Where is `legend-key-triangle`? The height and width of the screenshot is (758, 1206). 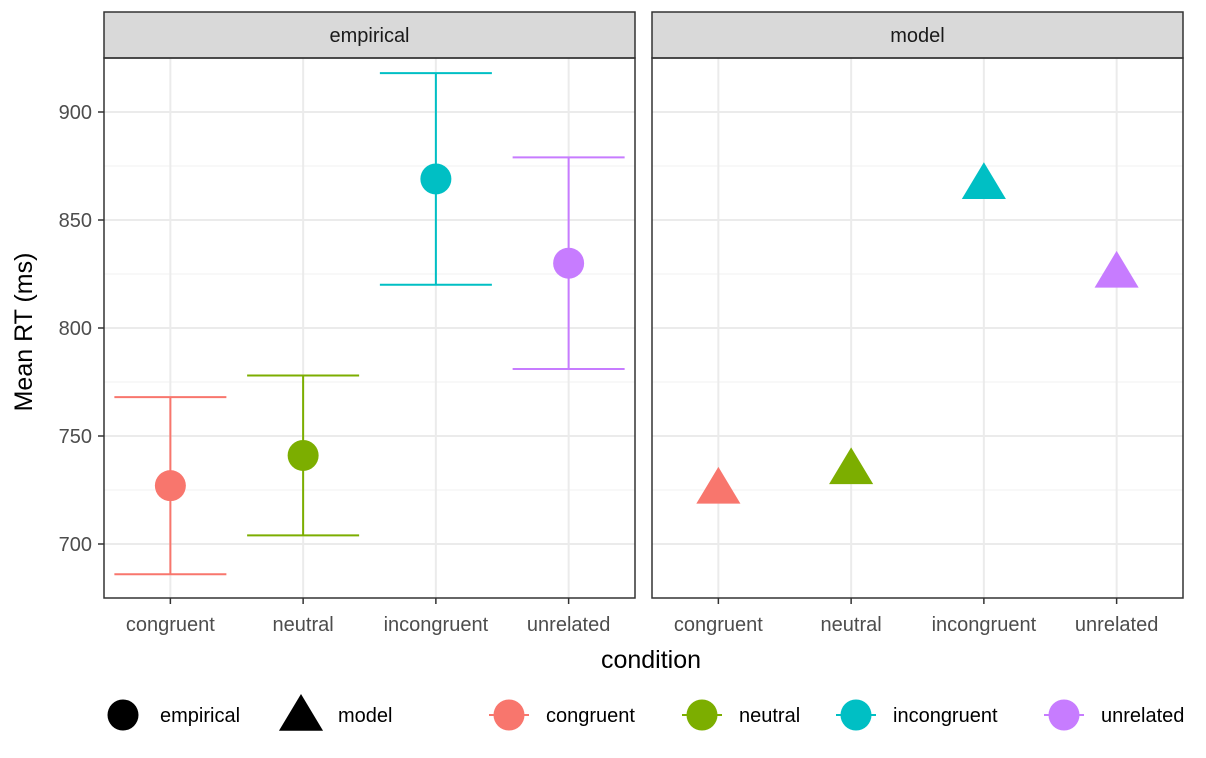
legend-key-triangle is located at coordinates (301, 712).